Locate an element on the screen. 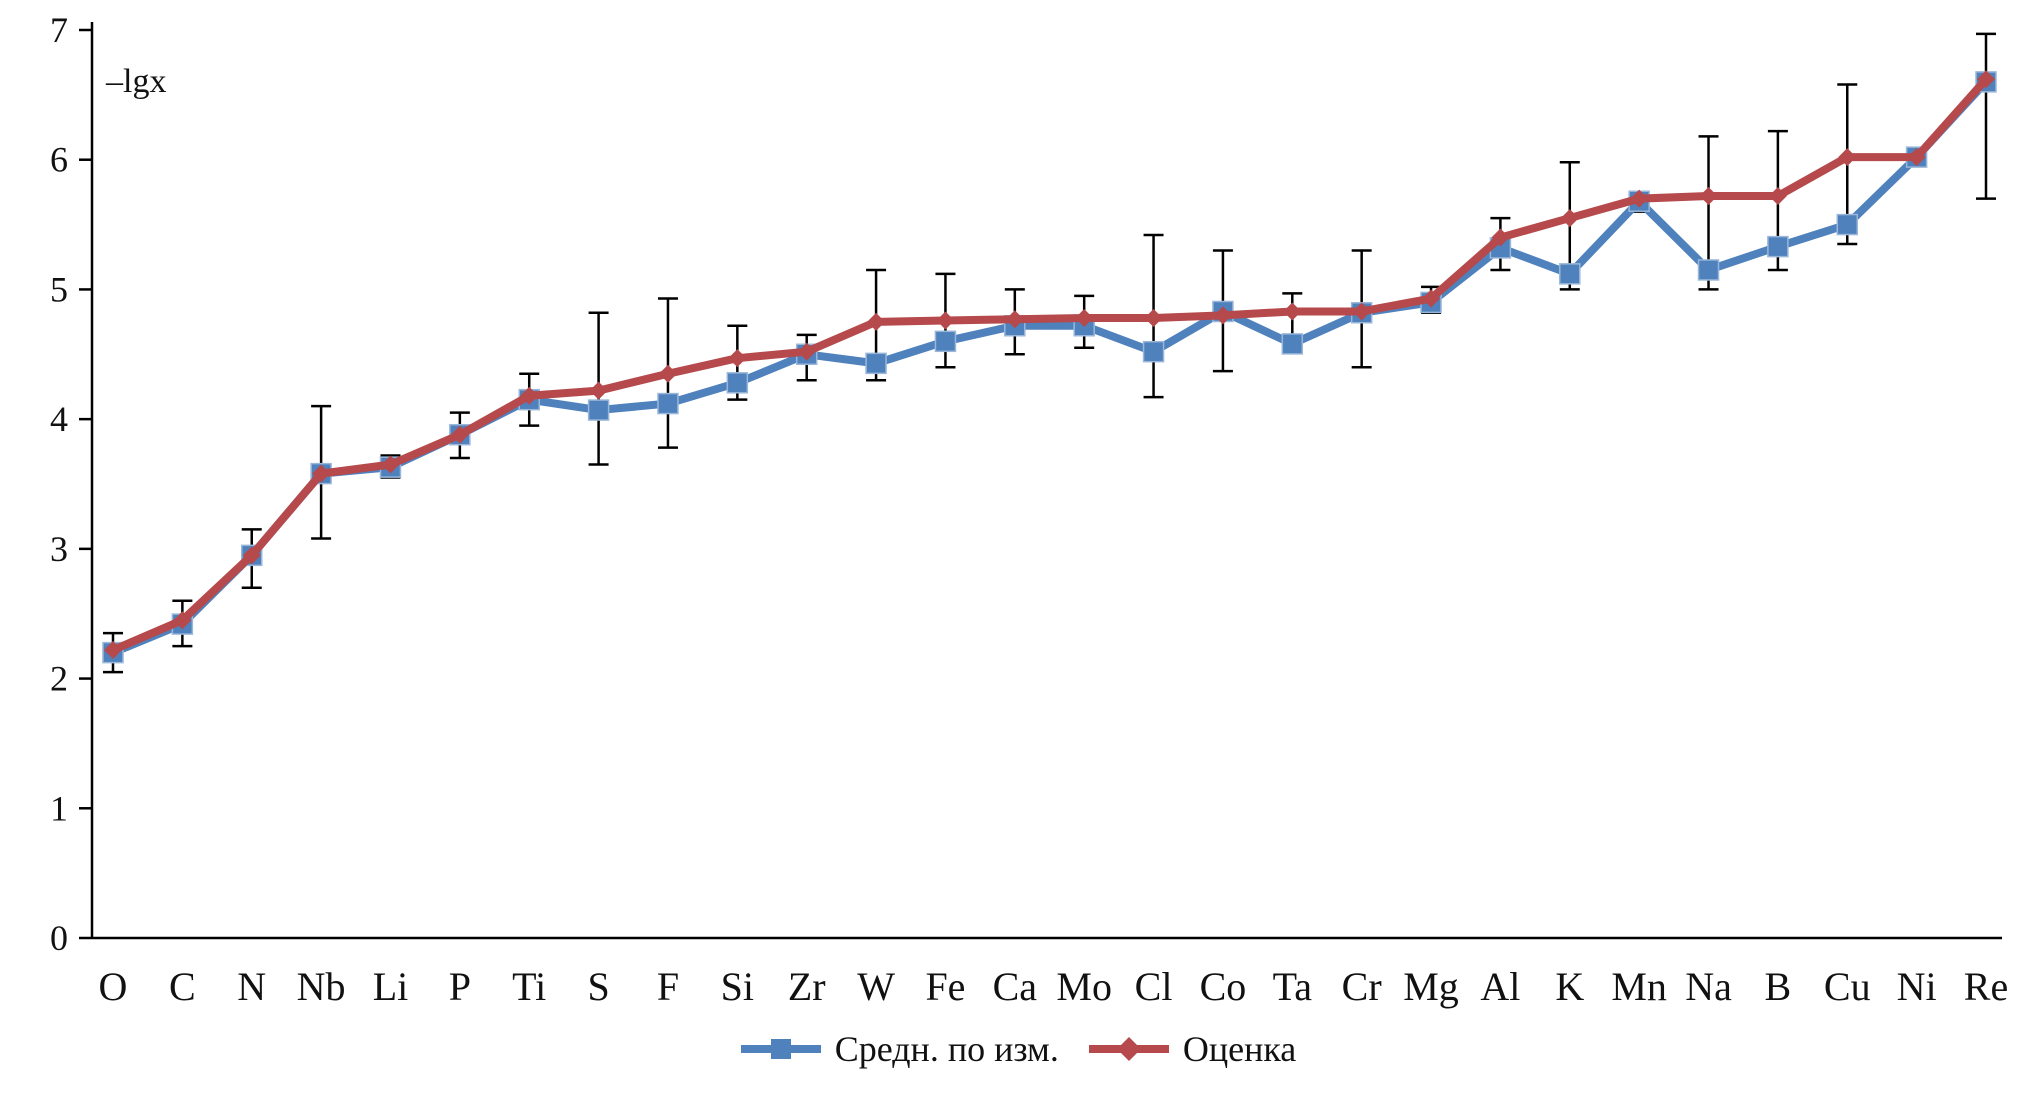  legend-item-measured: Средн. по изм. is located at coordinates (899, 1049).